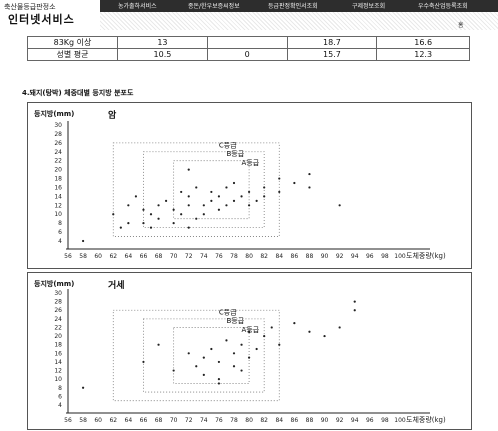  What do you see at coordinates (112, 116) in the screenshot?
I see `chart-title: 암` at bounding box center [112, 116].